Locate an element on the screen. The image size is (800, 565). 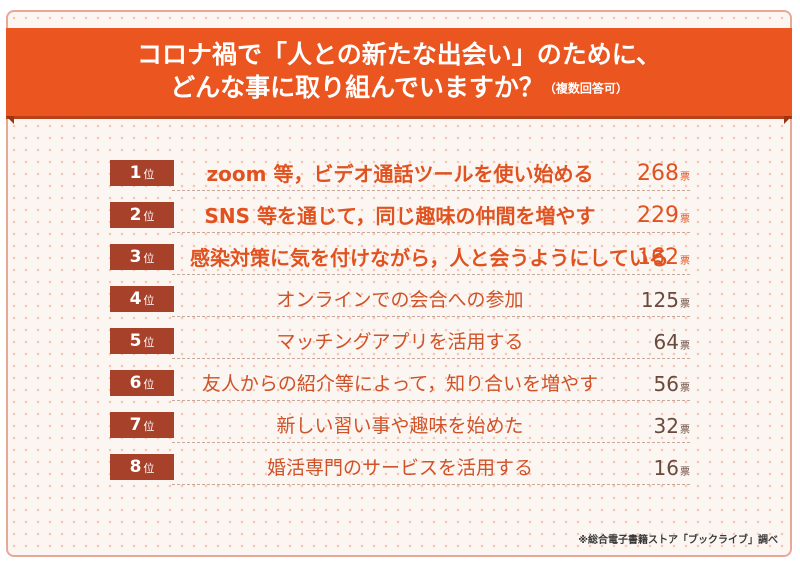
vote-count: 16票 is located at coordinates (672, 470).